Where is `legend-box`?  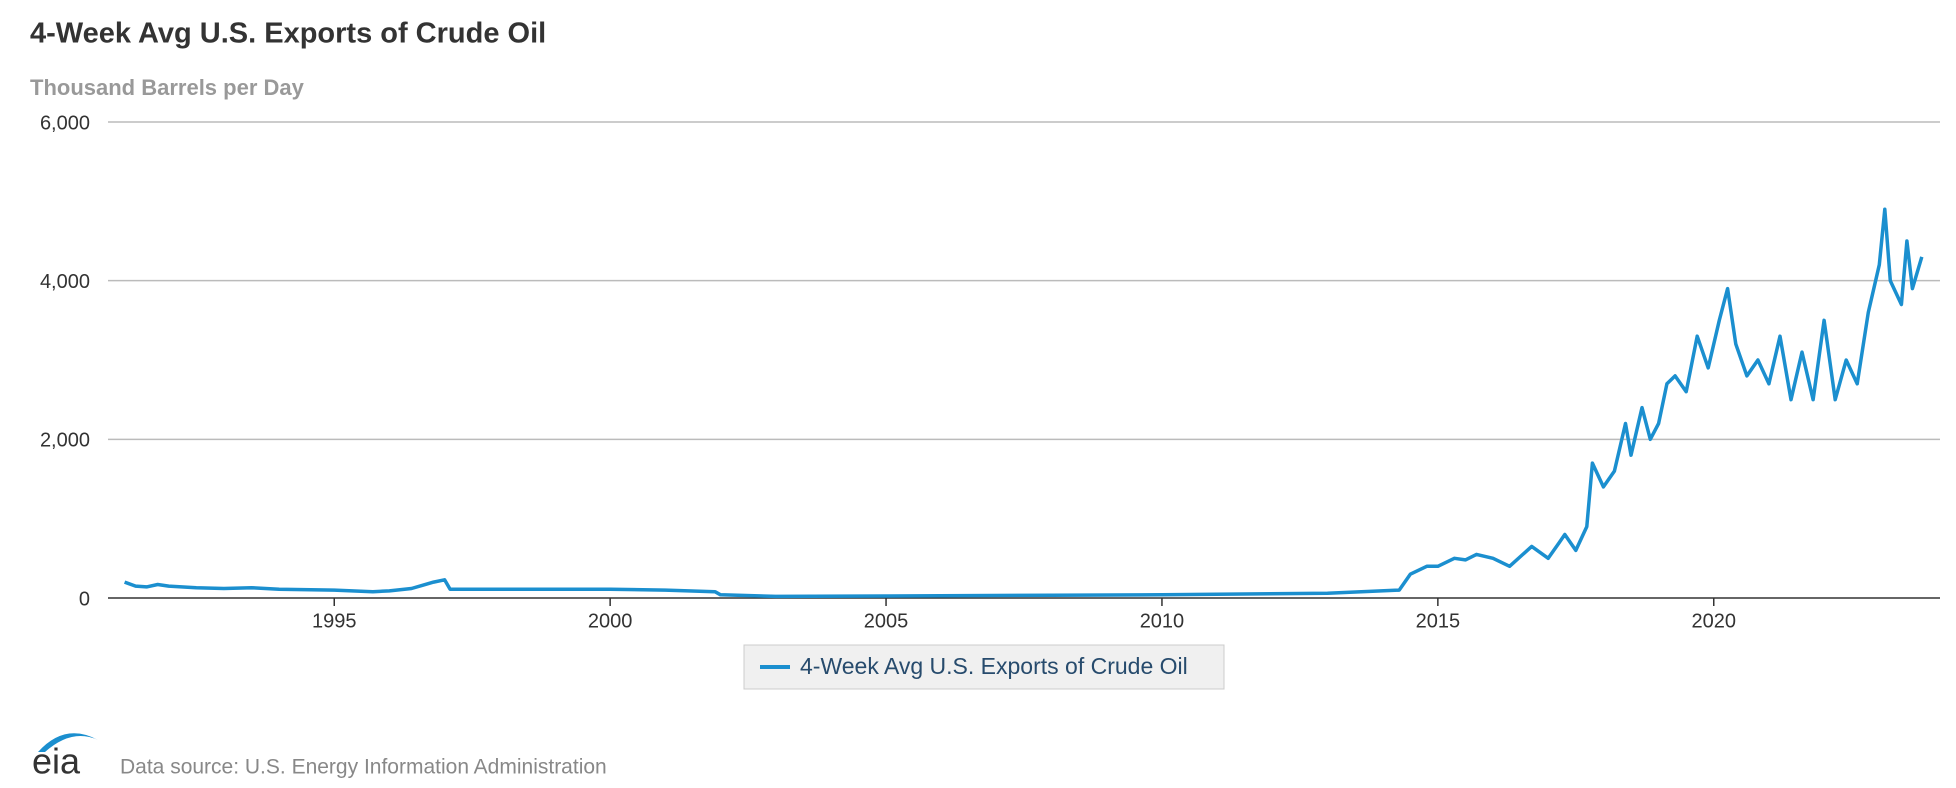 legend-box is located at coordinates (984, 667).